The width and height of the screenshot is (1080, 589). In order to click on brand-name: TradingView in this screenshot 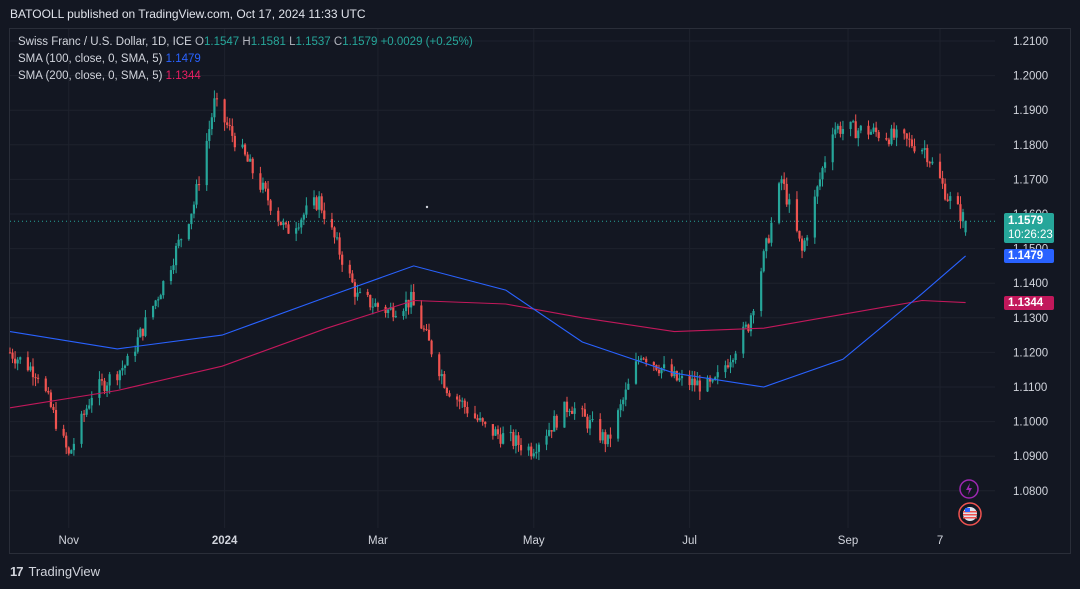, I will do `click(64, 571)`.